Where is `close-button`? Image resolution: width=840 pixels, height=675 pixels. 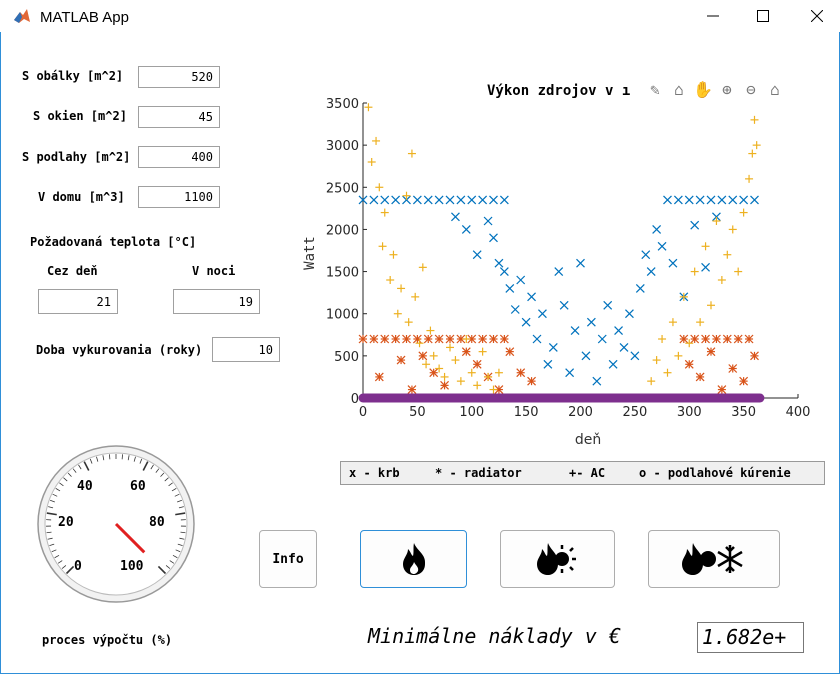 close-button is located at coordinates (817, 16).